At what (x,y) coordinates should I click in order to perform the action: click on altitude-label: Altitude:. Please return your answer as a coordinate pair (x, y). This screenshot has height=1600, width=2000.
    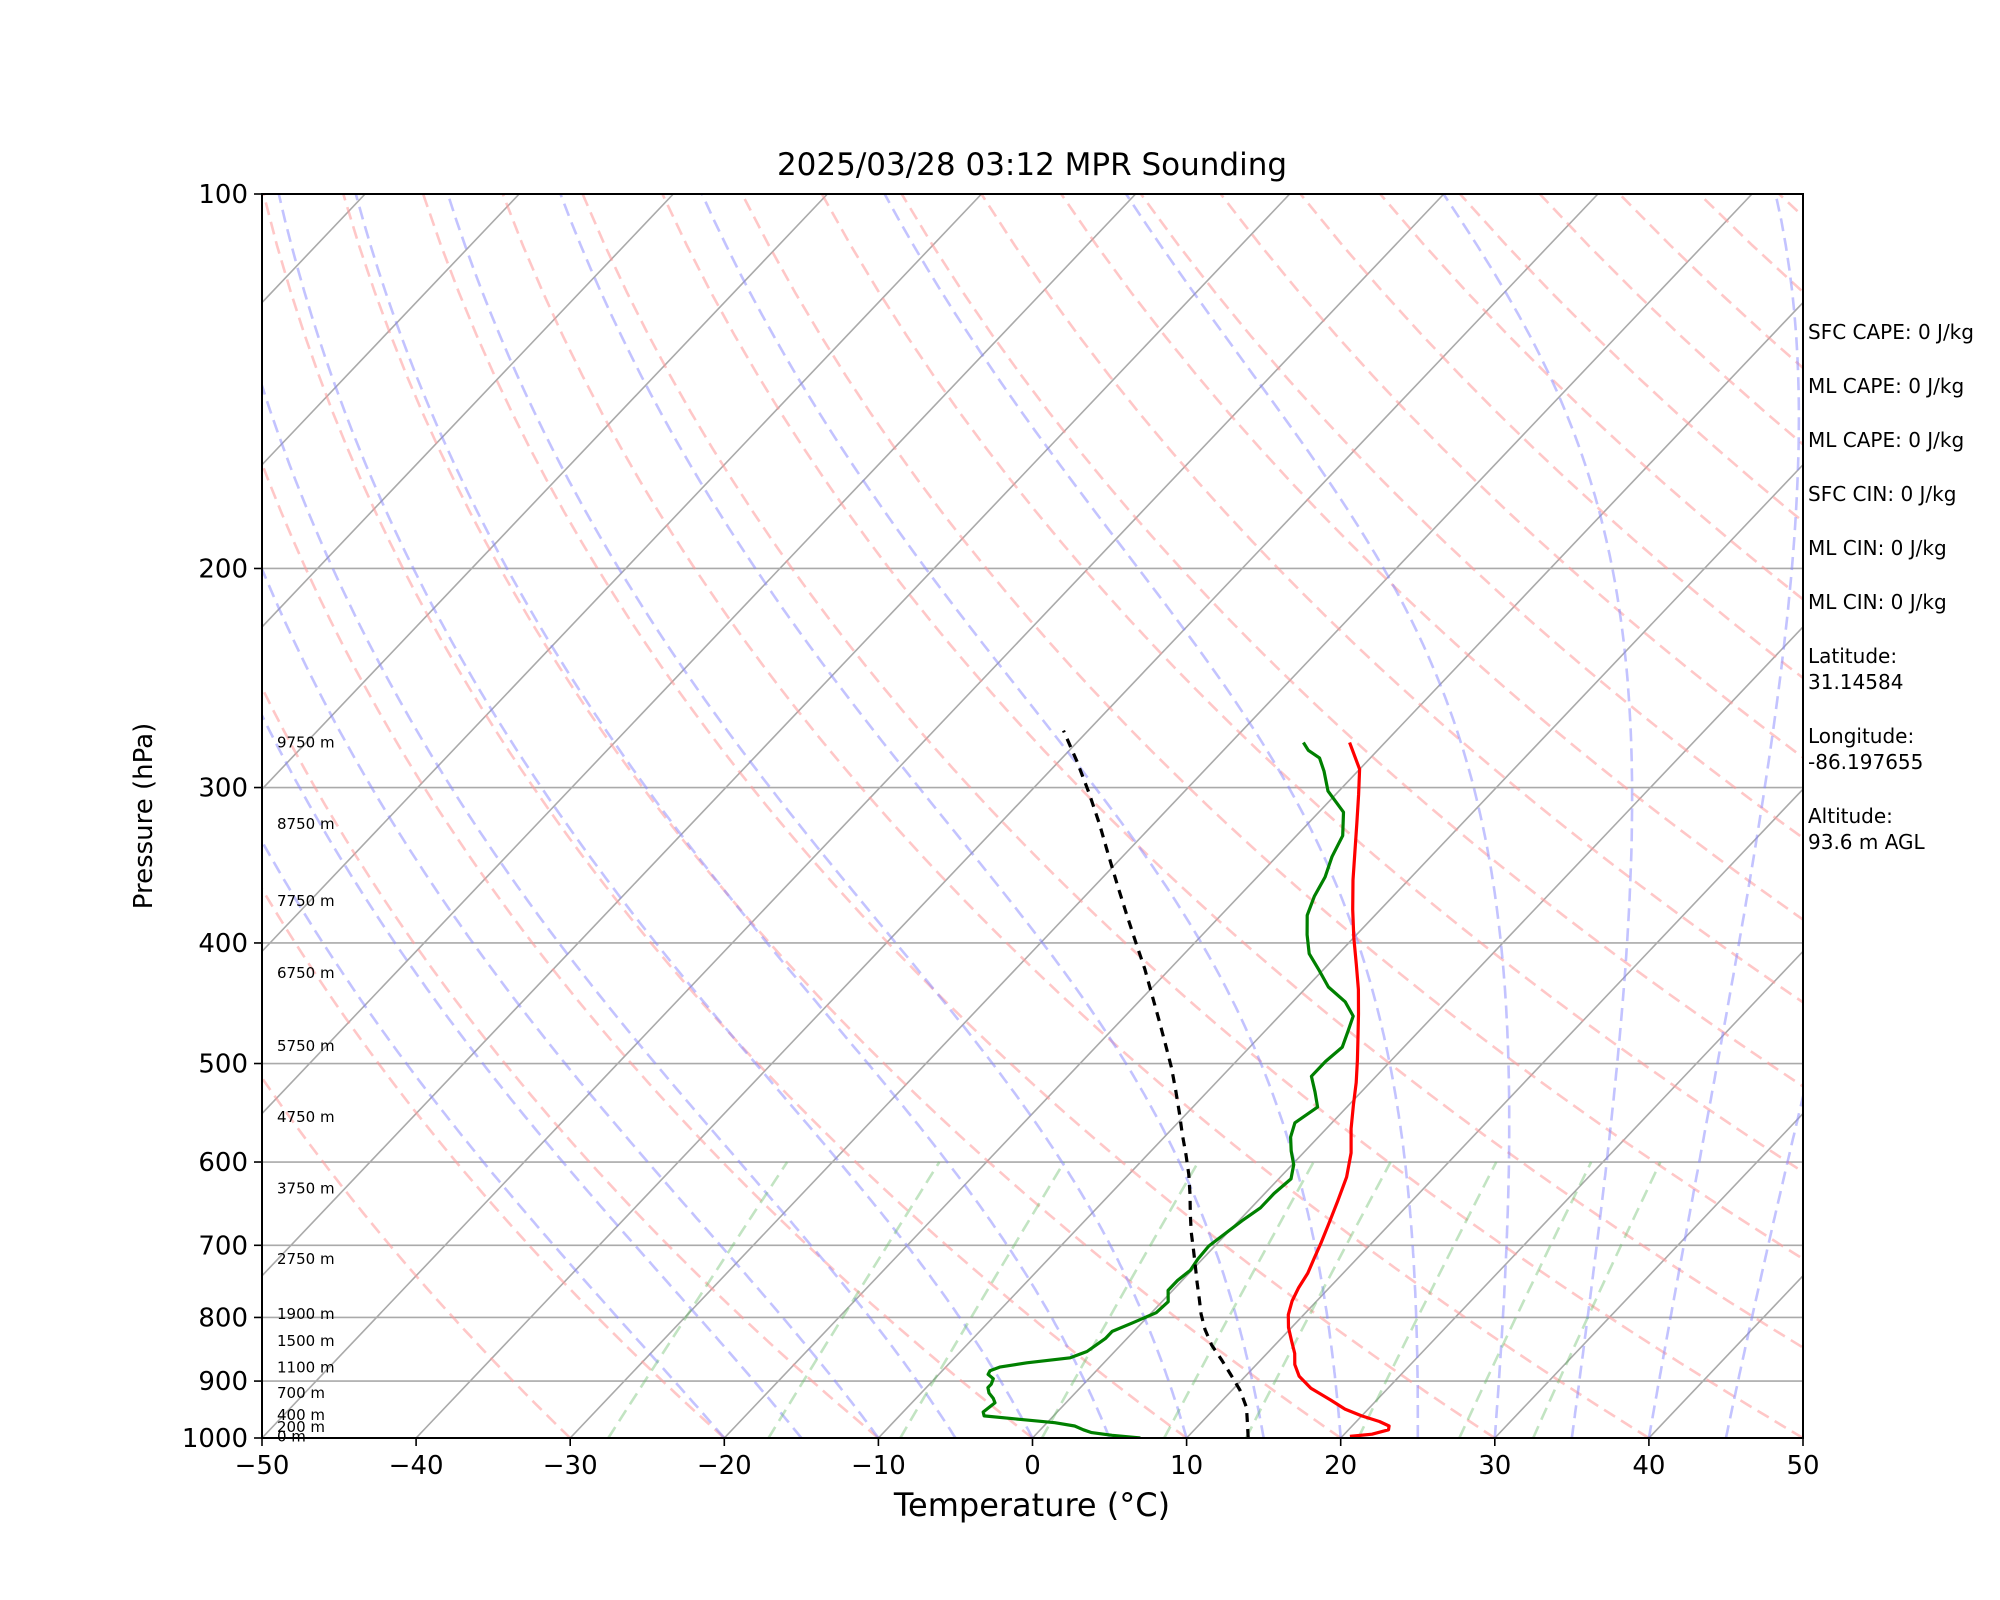
    Looking at the image, I should click on (1850, 816).